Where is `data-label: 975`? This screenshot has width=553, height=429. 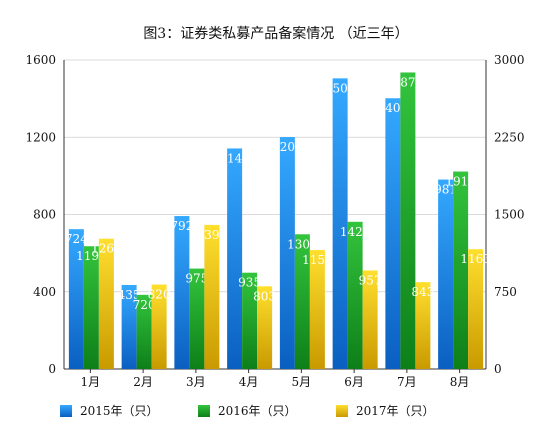
data-label: 975 is located at coordinates (196, 279).